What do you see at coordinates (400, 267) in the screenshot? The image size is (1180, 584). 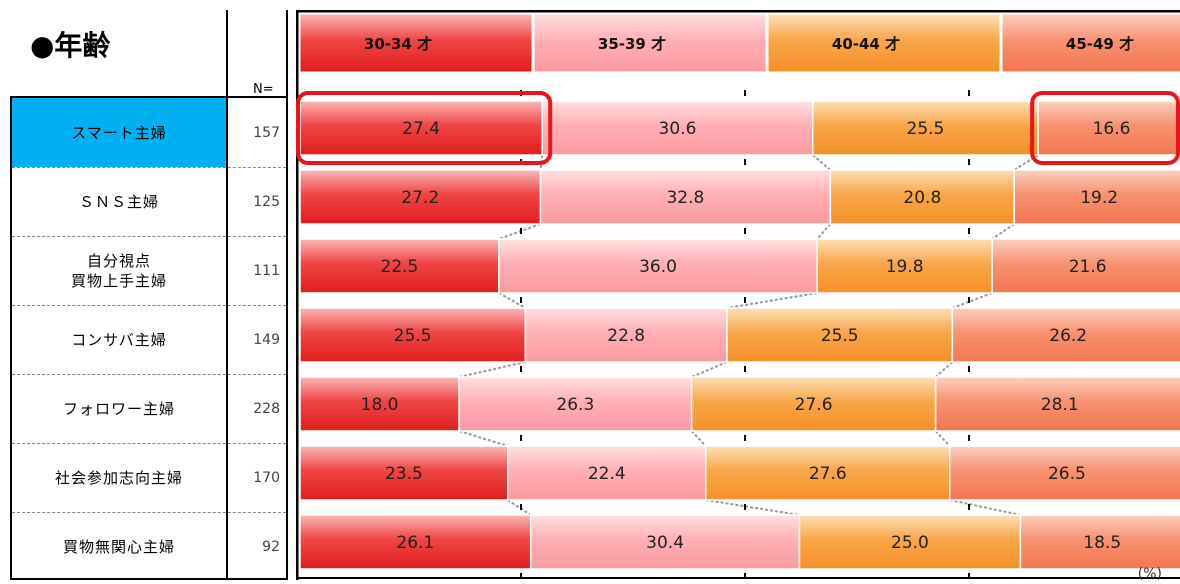 I see `data-label: 22.5` at bounding box center [400, 267].